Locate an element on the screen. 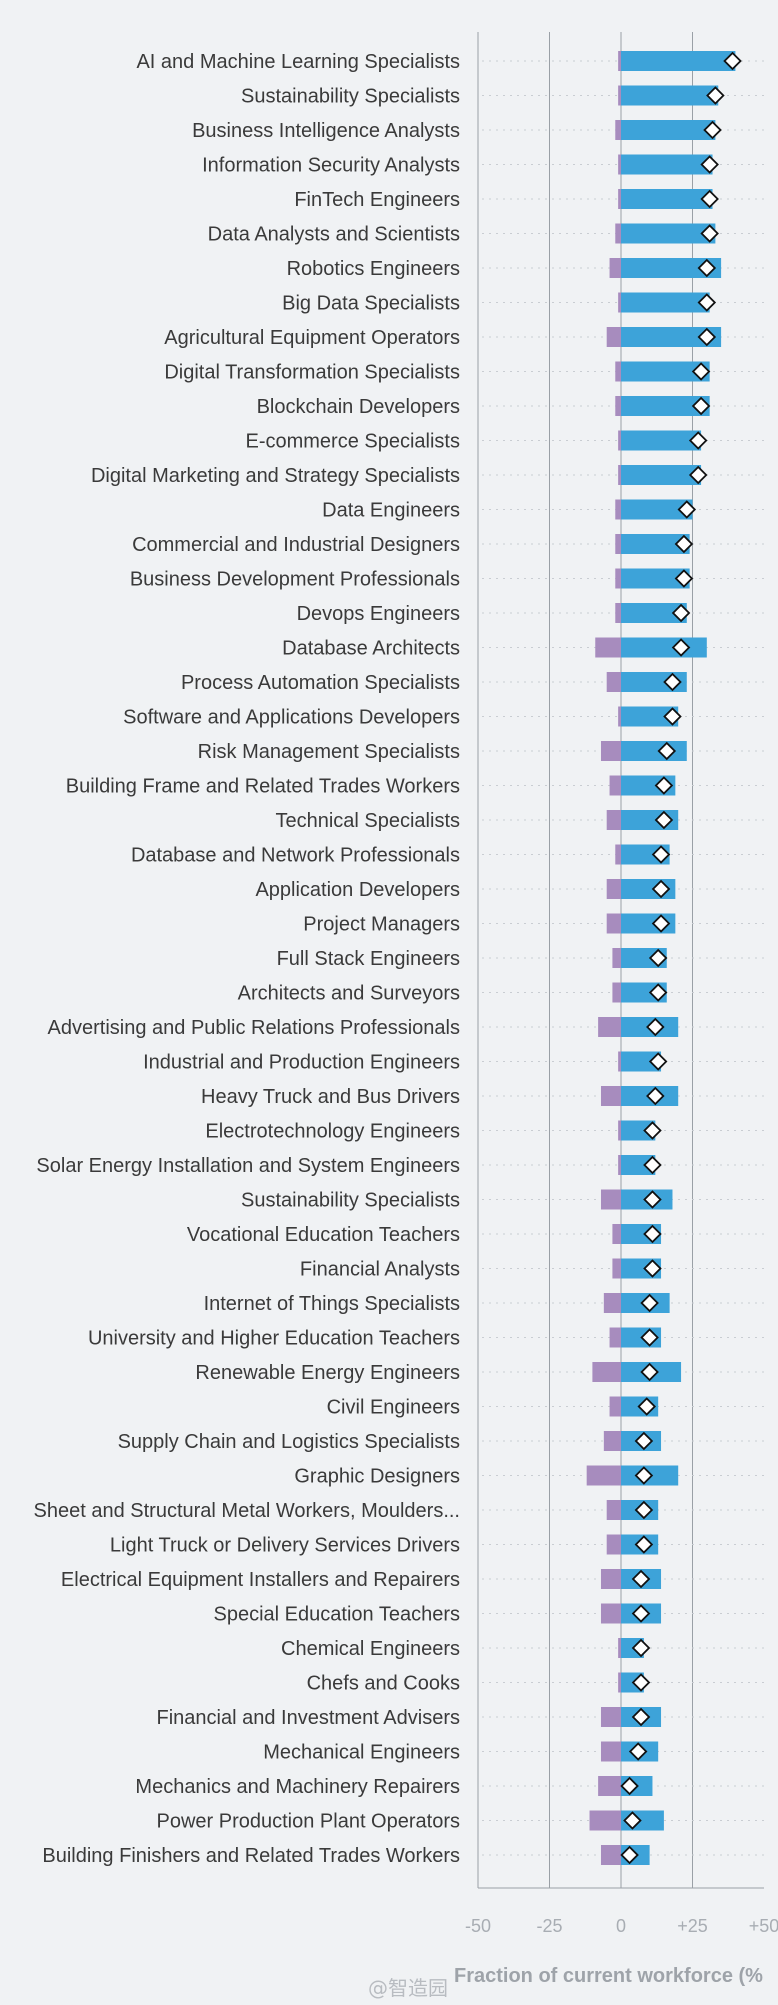 This screenshot has height=2005, width=778. category-label: Business Intelligence Analysts is located at coordinates (326, 131).